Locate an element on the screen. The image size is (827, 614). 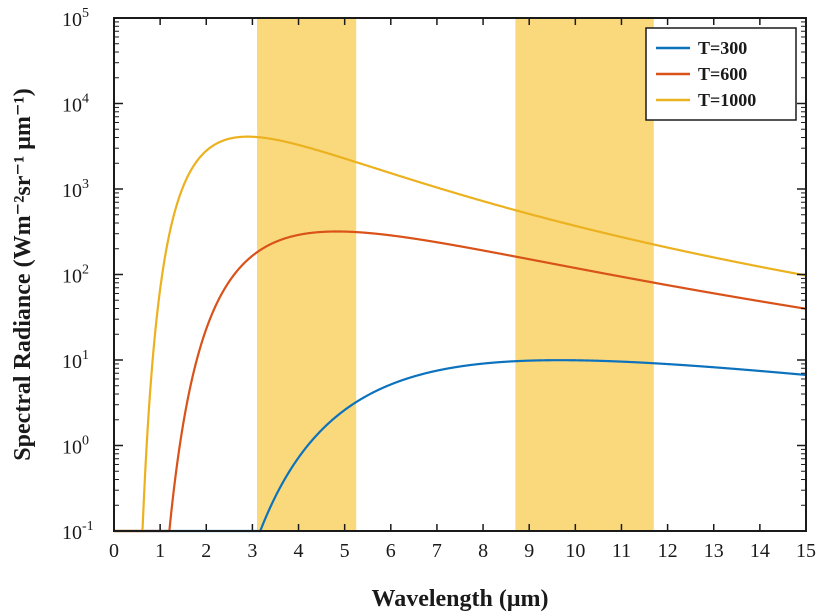
x-tick-label: 13 is located at coordinates (714, 551).